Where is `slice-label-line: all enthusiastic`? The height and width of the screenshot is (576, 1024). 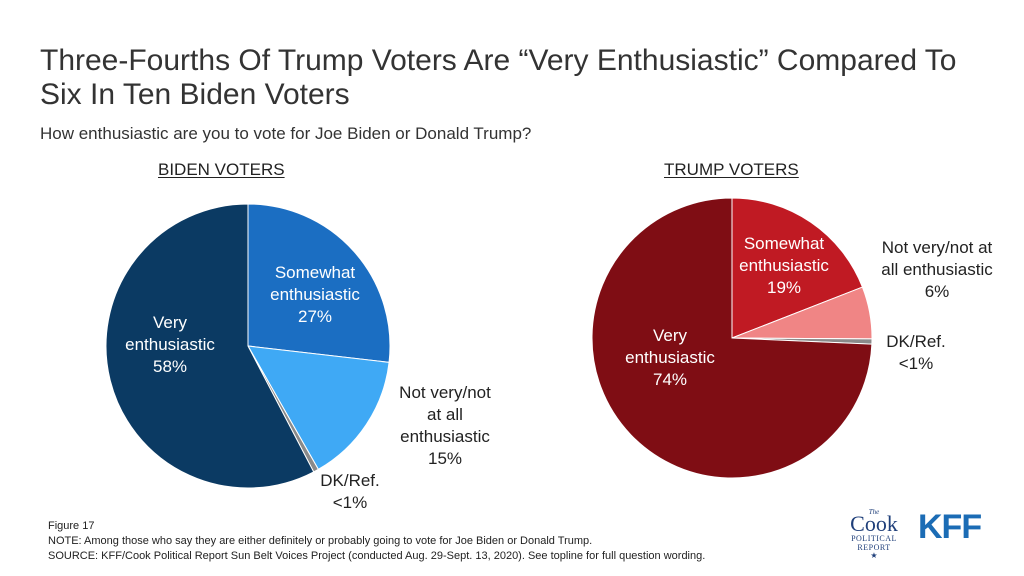 slice-label-line: all enthusiastic is located at coordinates (937, 269).